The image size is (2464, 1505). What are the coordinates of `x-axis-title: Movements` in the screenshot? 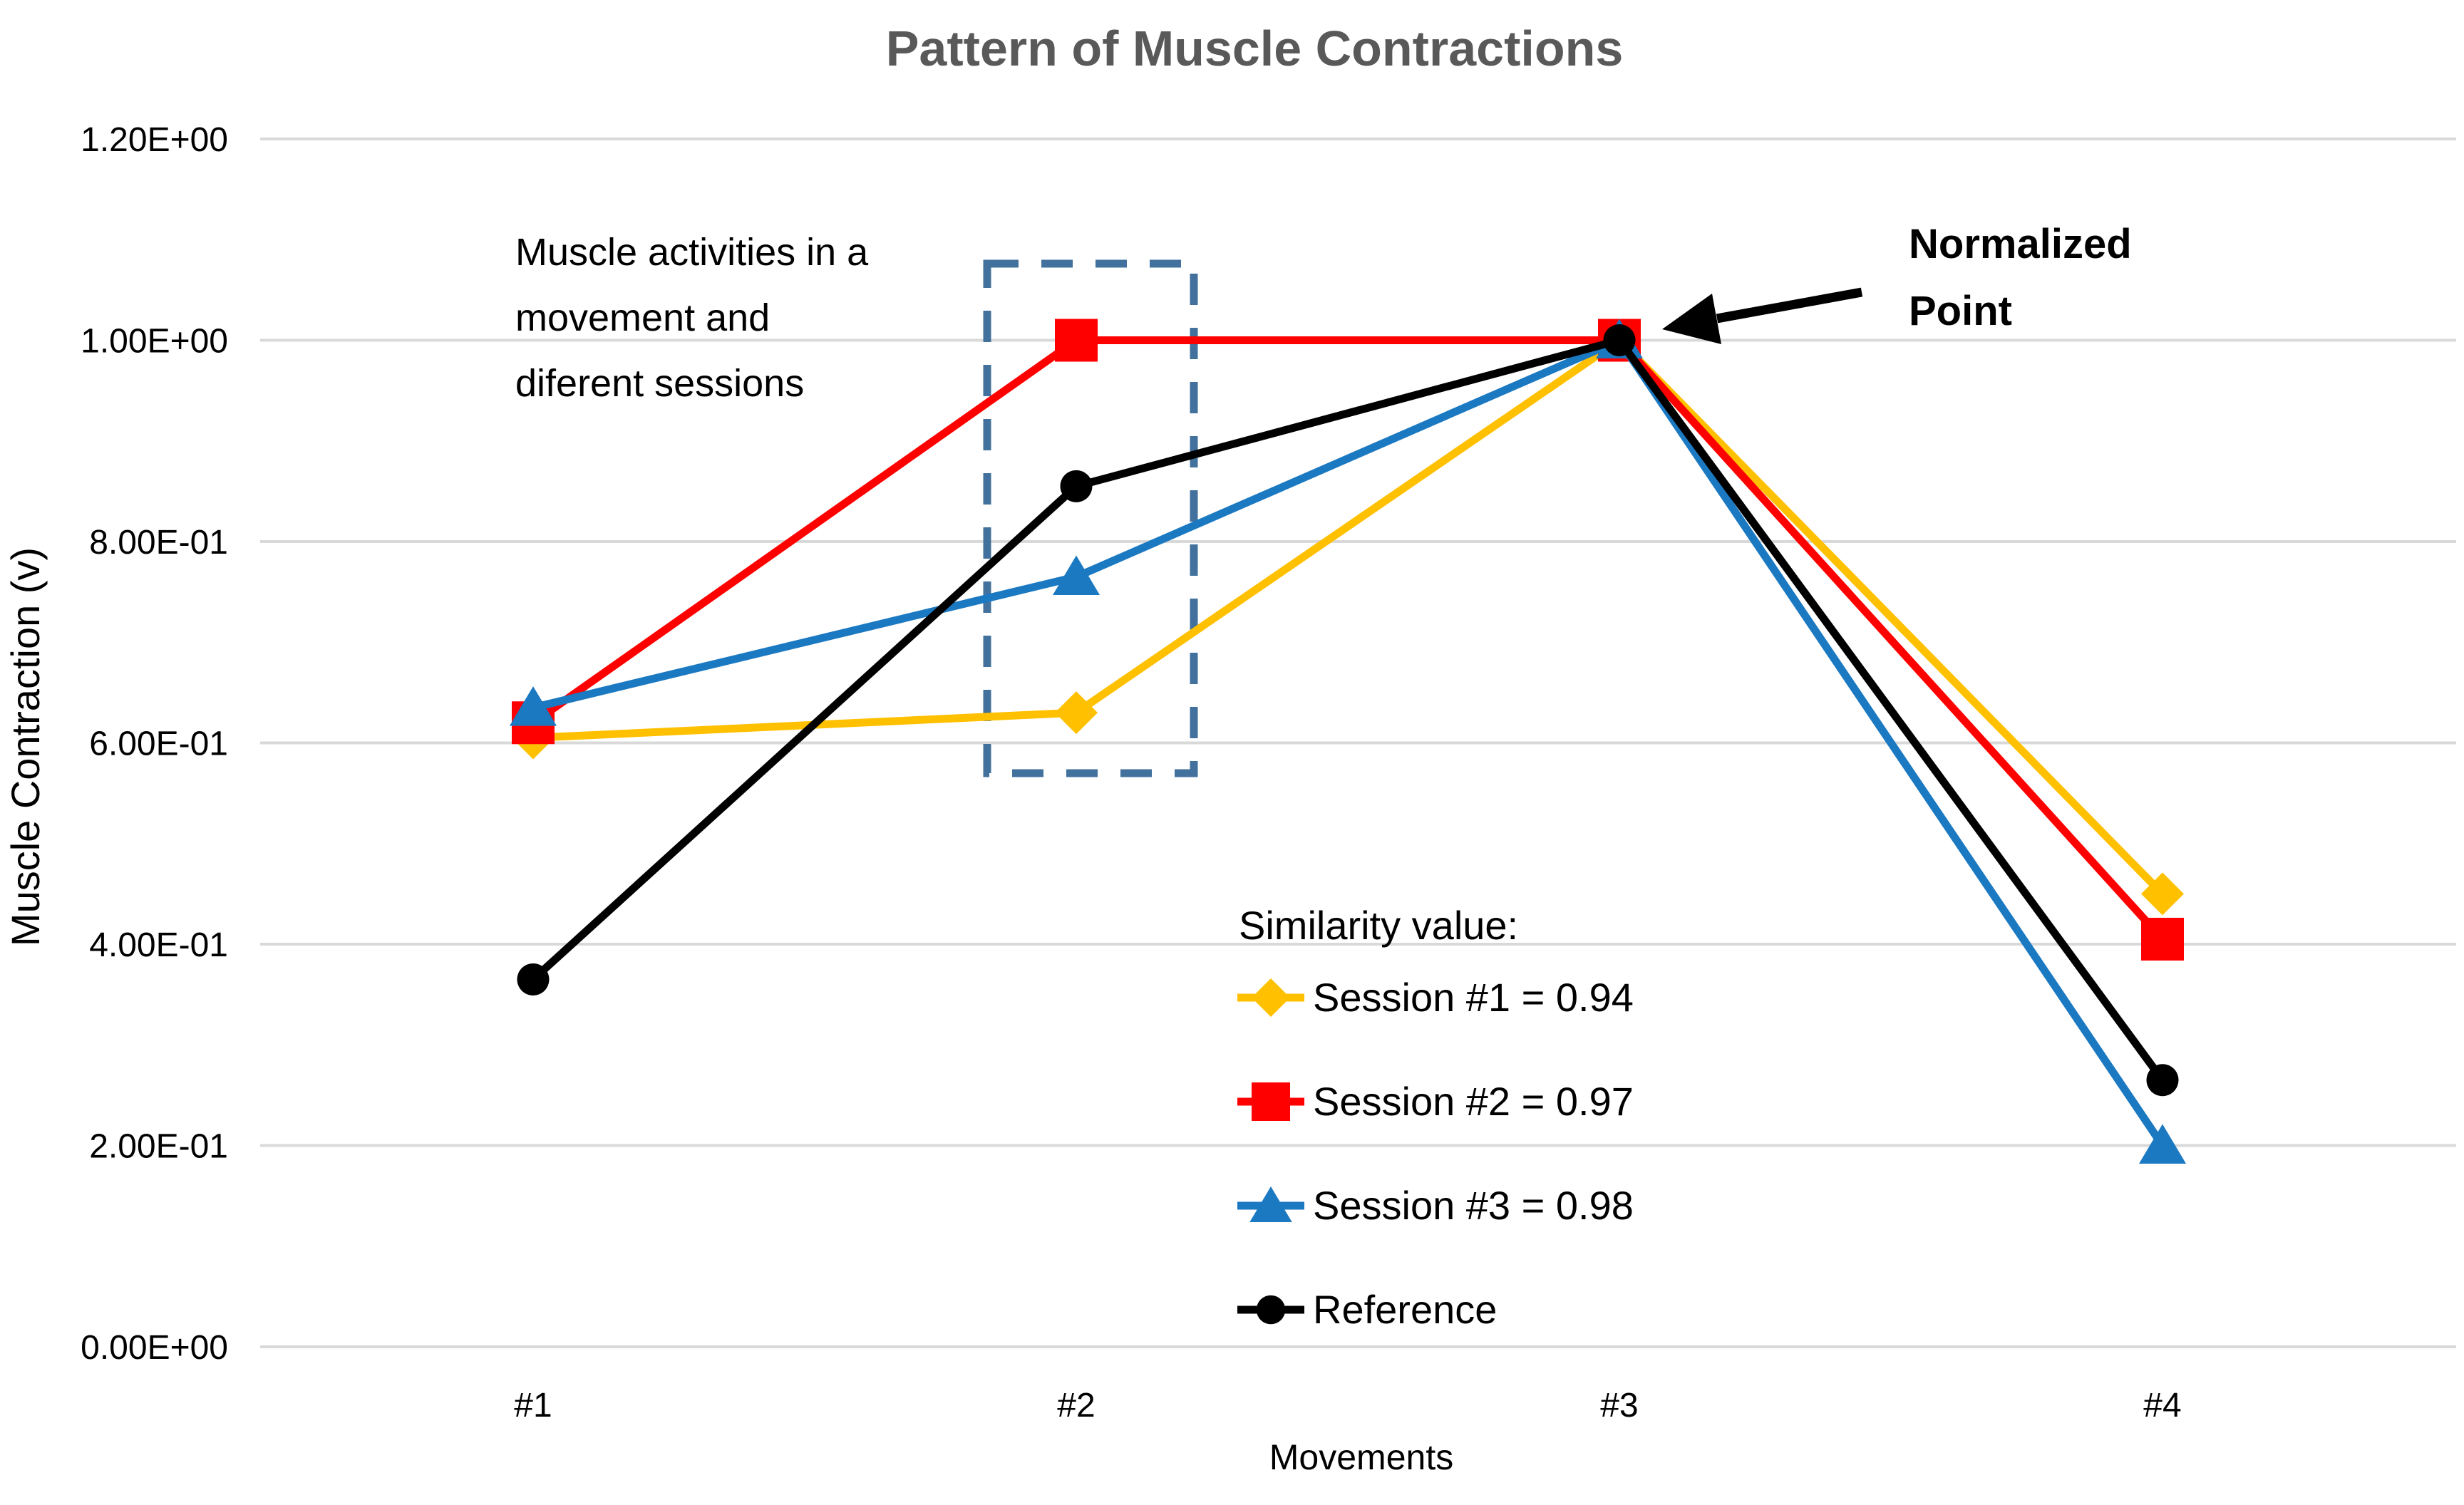 It's located at (1361, 1457).